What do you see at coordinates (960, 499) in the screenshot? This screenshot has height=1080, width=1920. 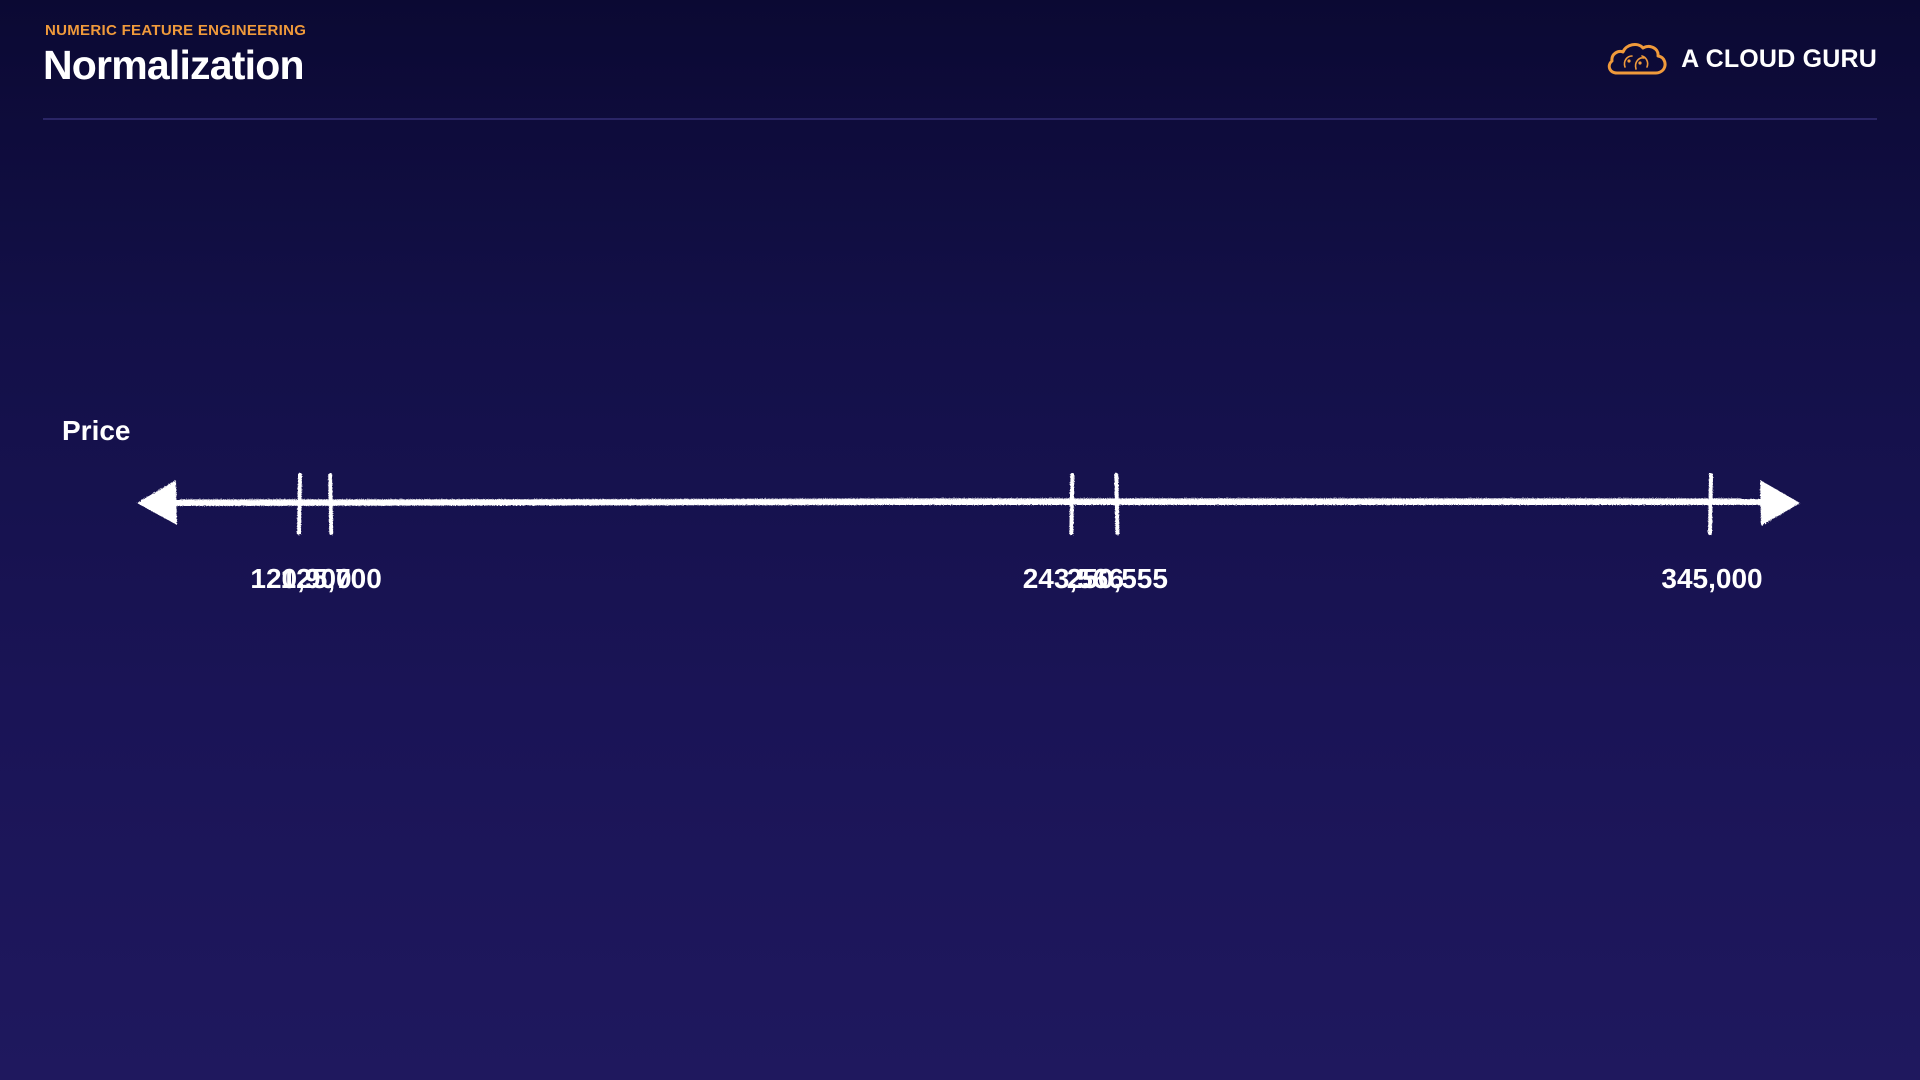 I see `number-line-axis-highlight` at bounding box center [960, 499].